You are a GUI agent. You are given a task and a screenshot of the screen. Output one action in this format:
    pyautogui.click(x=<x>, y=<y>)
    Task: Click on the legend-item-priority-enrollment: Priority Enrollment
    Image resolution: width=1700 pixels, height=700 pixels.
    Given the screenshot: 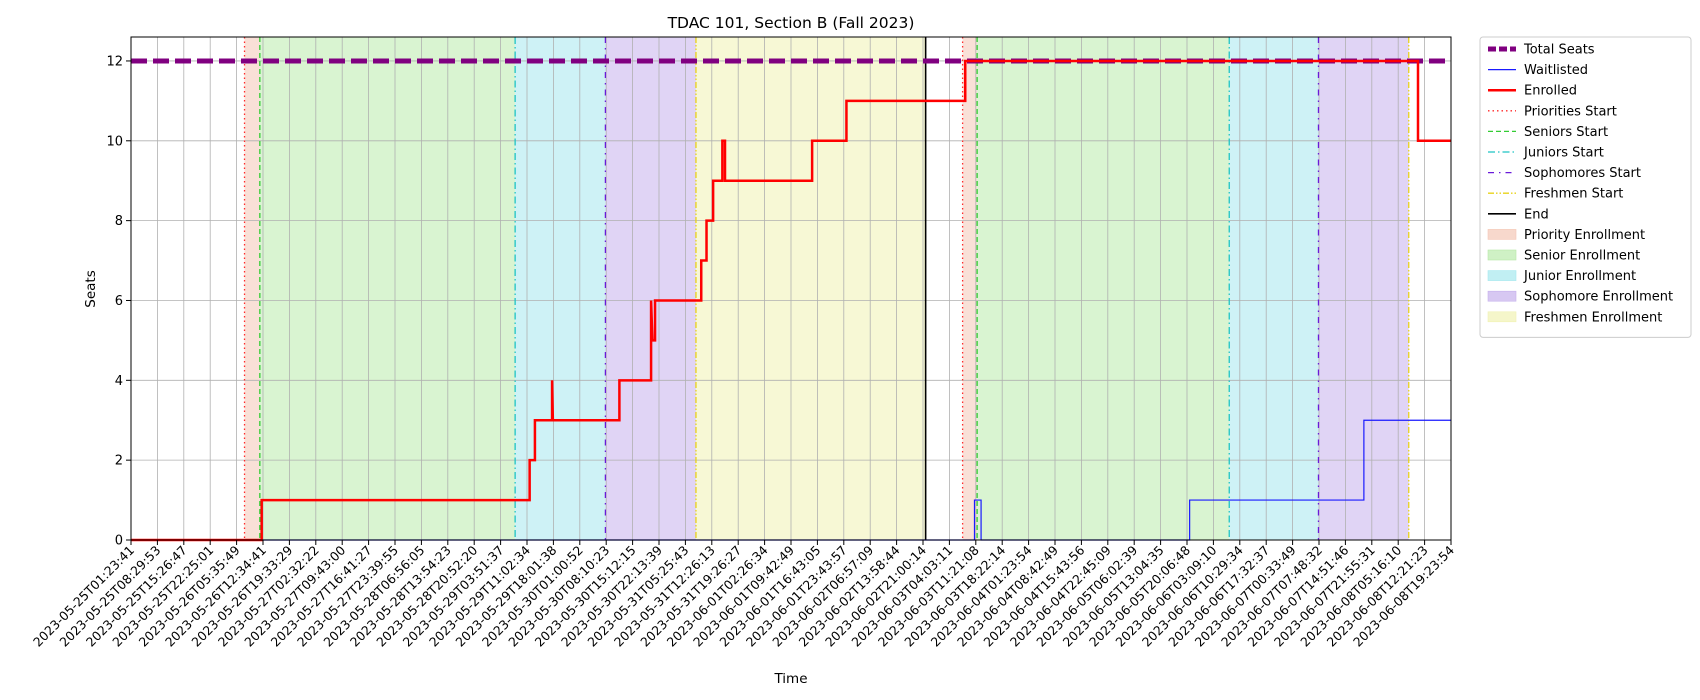 What is the action you would take?
    pyautogui.click(x=1566, y=235)
    